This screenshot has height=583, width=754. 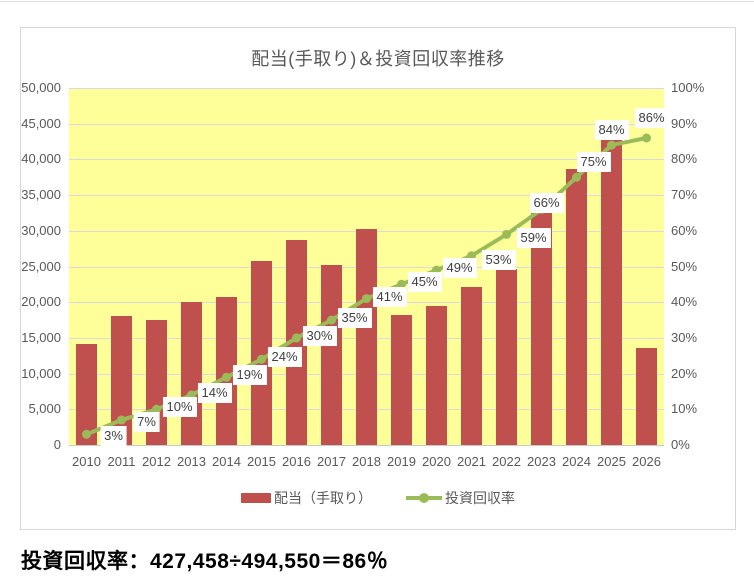 I want to click on point-label-2025: 84%, so click(x=611, y=130).